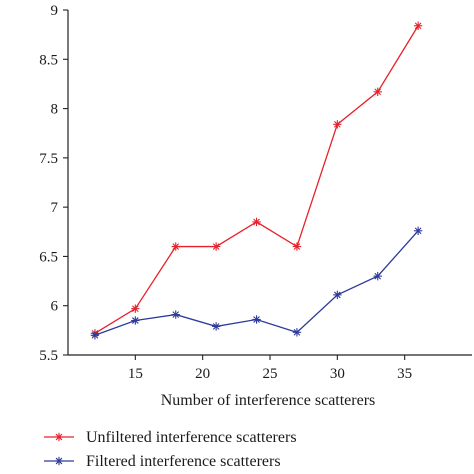  What do you see at coordinates (48, 257) in the screenshot?
I see `y-tick-label: 6.5` at bounding box center [48, 257].